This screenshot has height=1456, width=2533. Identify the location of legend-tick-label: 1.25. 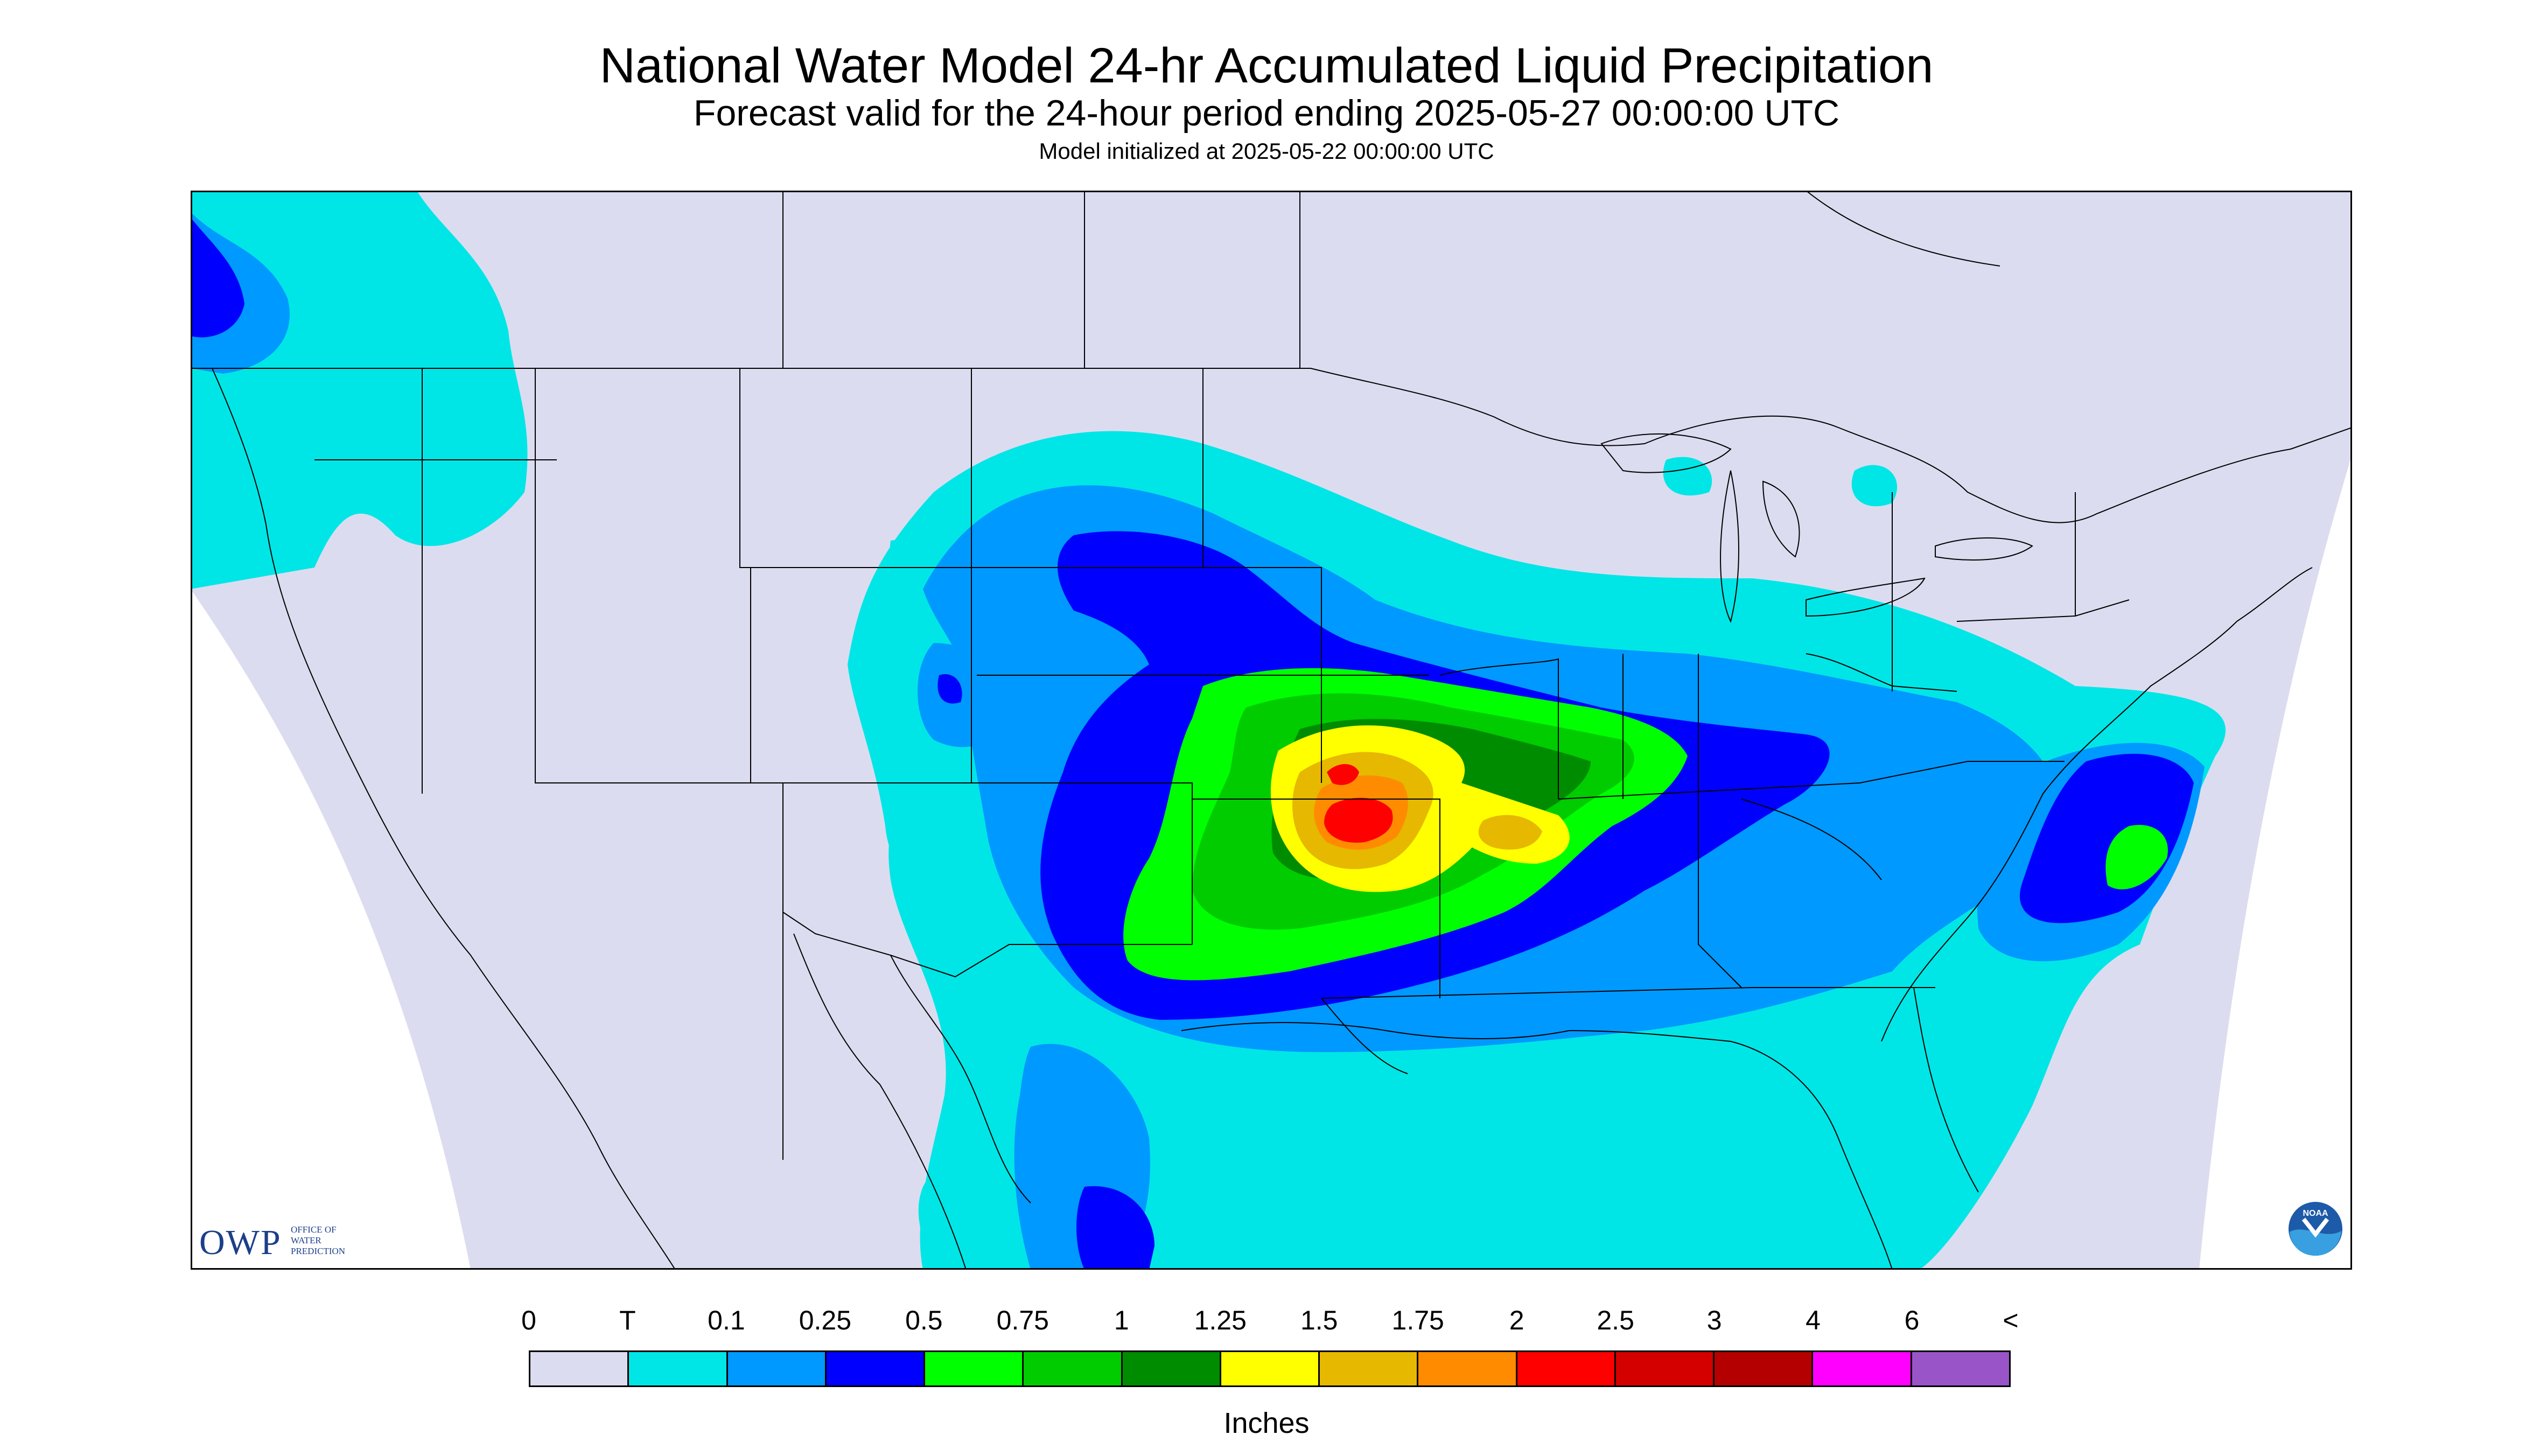
(1220, 1320).